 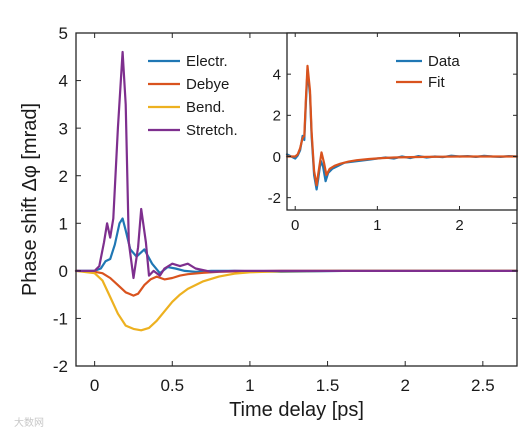 I want to click on inset-x-tick-label: 0, so click(x=295, y=225).